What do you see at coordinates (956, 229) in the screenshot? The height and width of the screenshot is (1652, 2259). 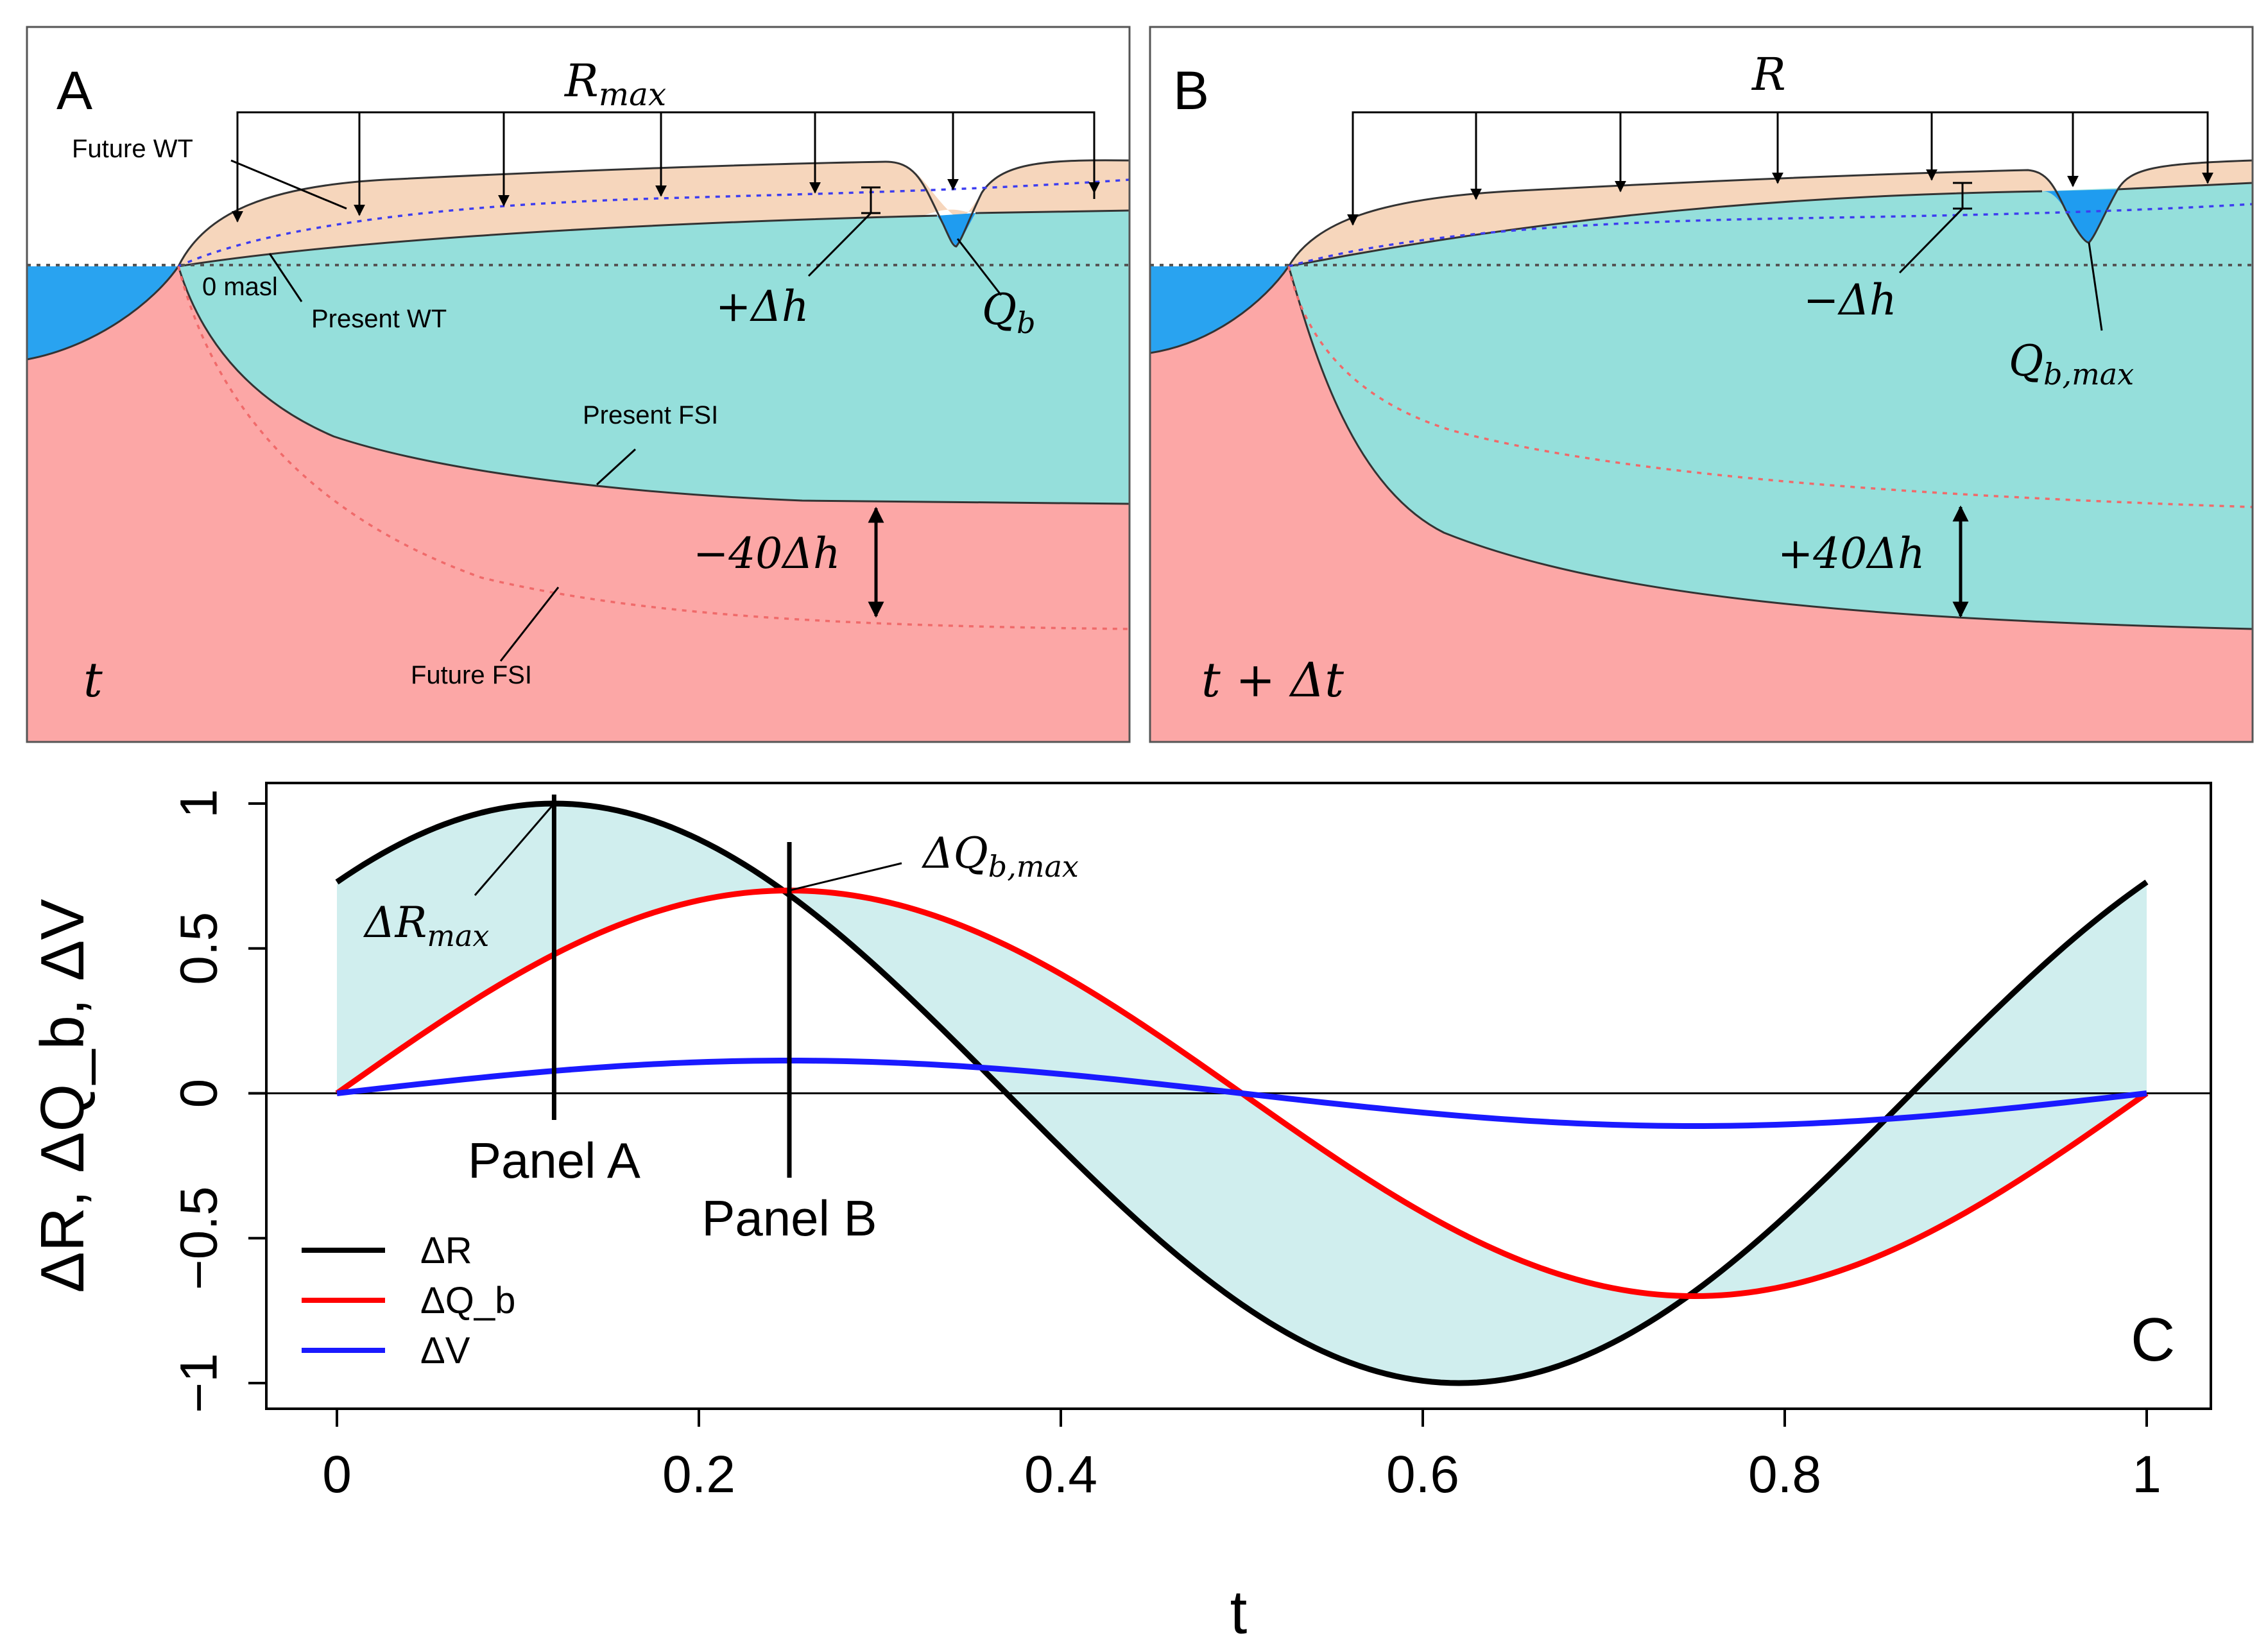 I see `panel-a-stream-water` at bounding box center [956, 229].